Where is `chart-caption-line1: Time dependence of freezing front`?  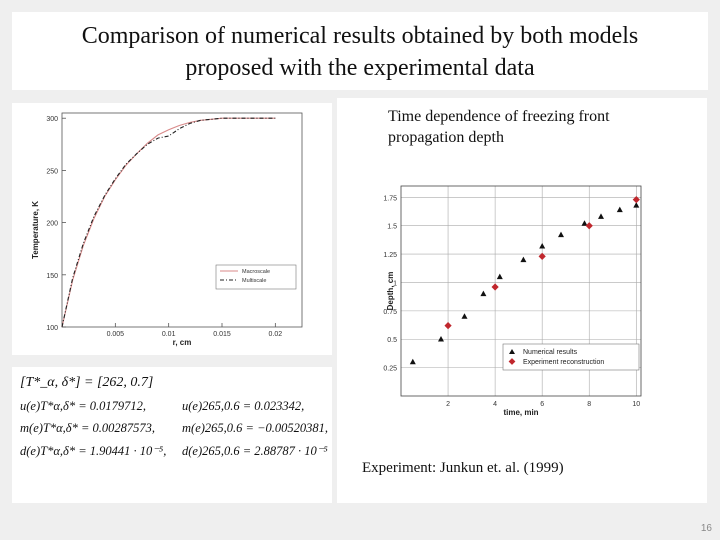 chart-caption-line1: Time dependence of freezing front is located at coordinates (499, 116).